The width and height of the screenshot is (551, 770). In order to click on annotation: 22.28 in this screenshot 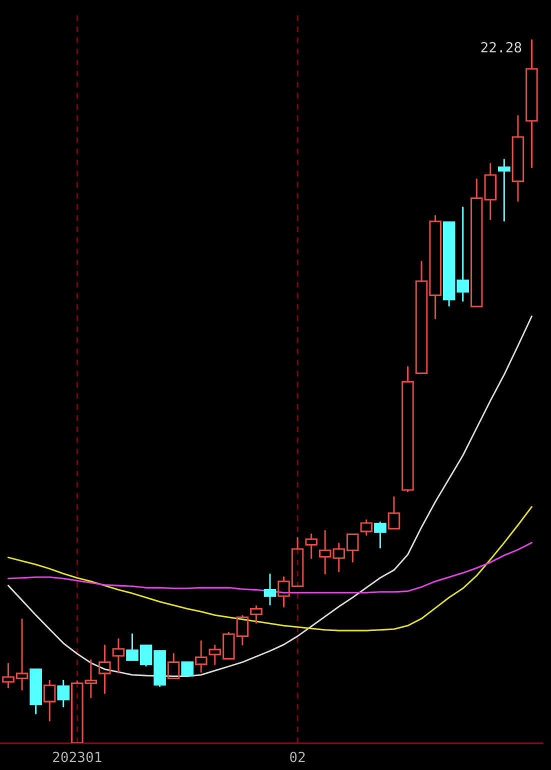, I will do `click(501, 47)`.